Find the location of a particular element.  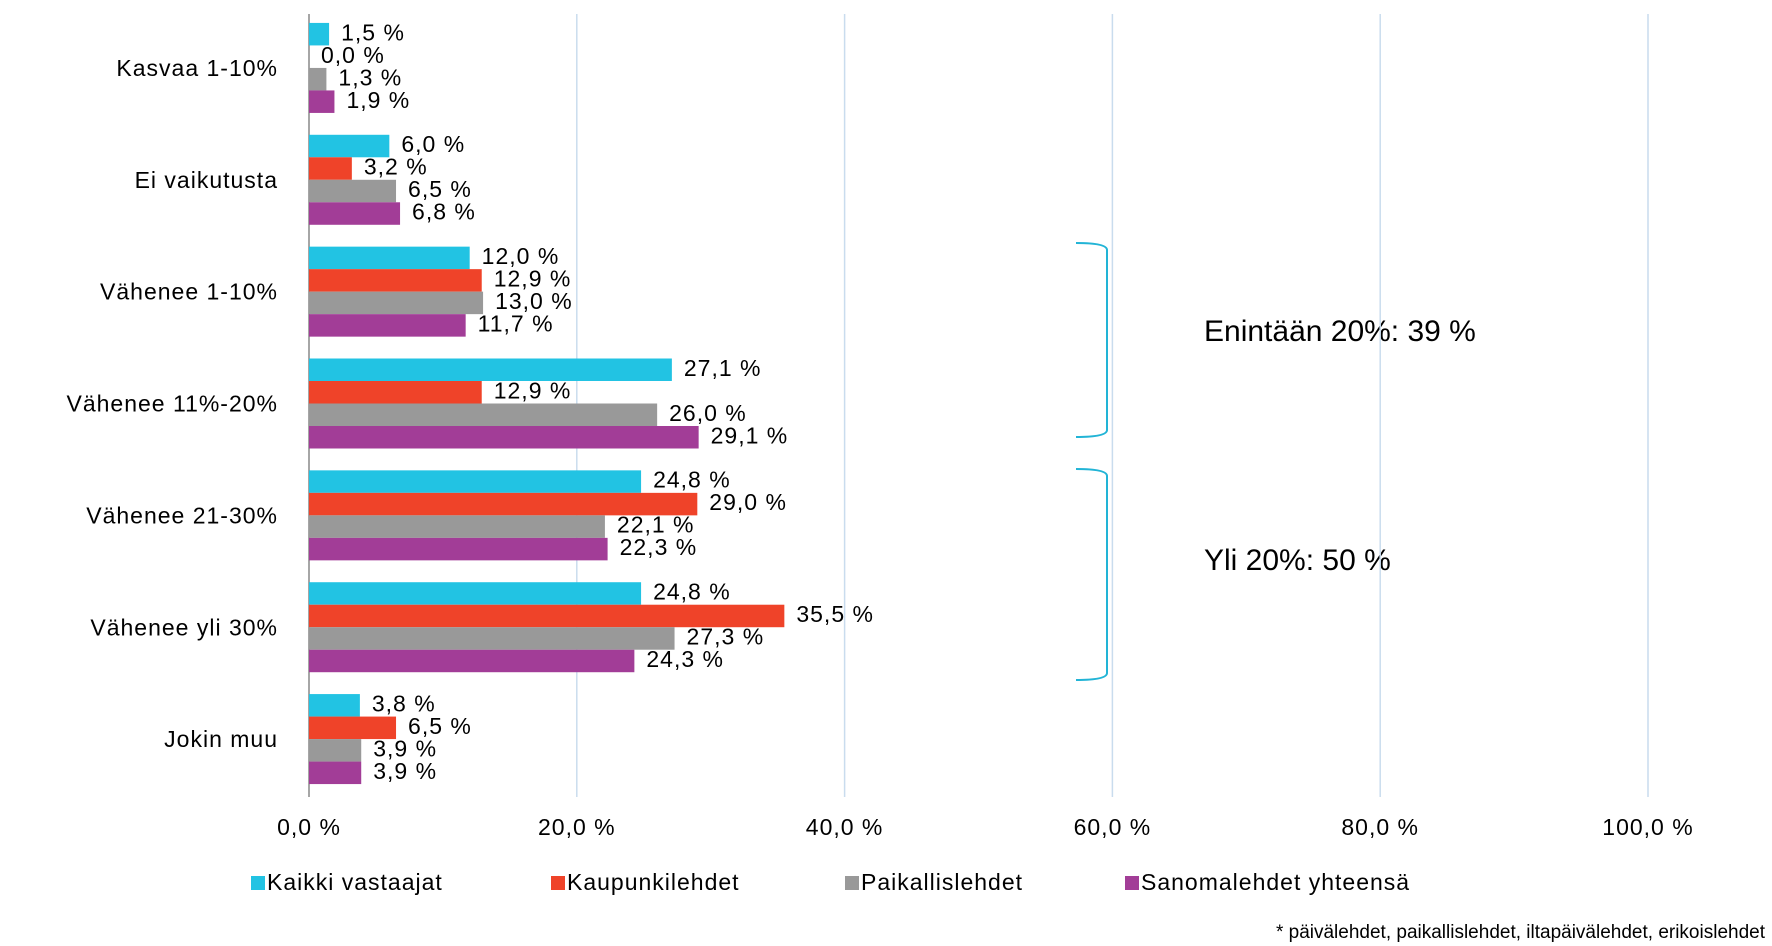

data-label: 6,0 % is located at coordinates (433, 144).